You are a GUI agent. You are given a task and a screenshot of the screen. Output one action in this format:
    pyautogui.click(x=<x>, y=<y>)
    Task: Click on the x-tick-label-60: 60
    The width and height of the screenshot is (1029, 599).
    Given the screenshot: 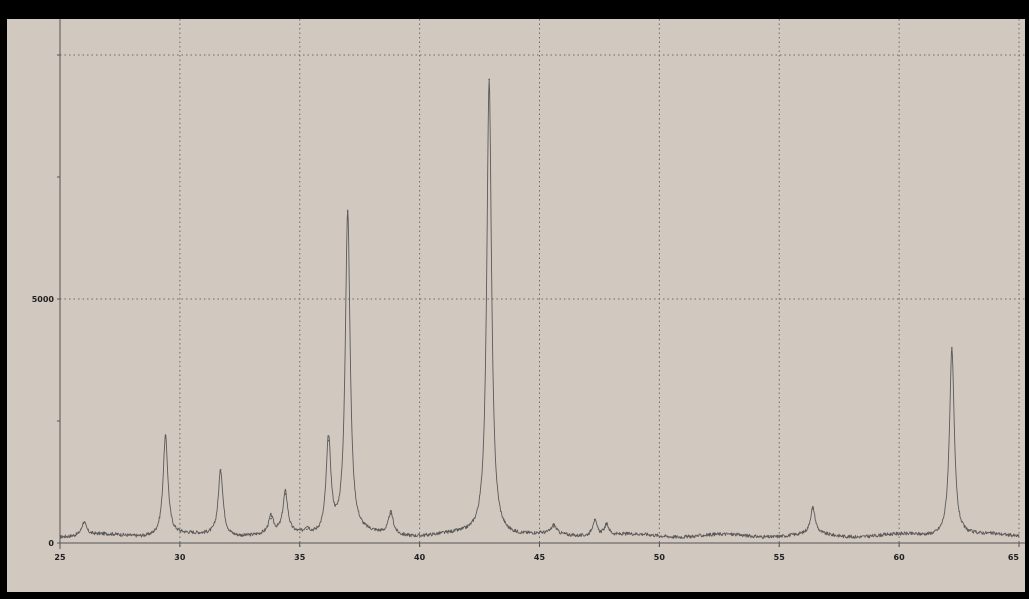 What is the action you would take?
    pyautogui.click(x=900, y=557)
    